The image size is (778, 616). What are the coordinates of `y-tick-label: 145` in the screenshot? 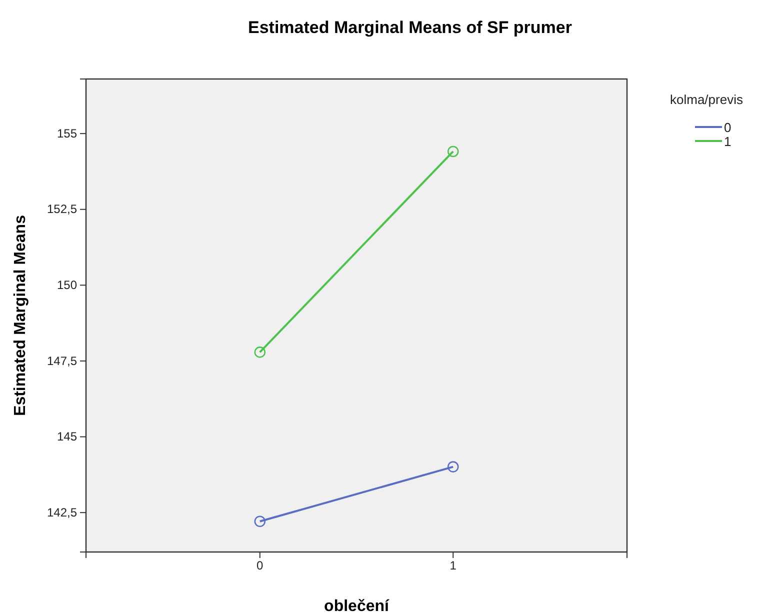 It's located at (67, 437).